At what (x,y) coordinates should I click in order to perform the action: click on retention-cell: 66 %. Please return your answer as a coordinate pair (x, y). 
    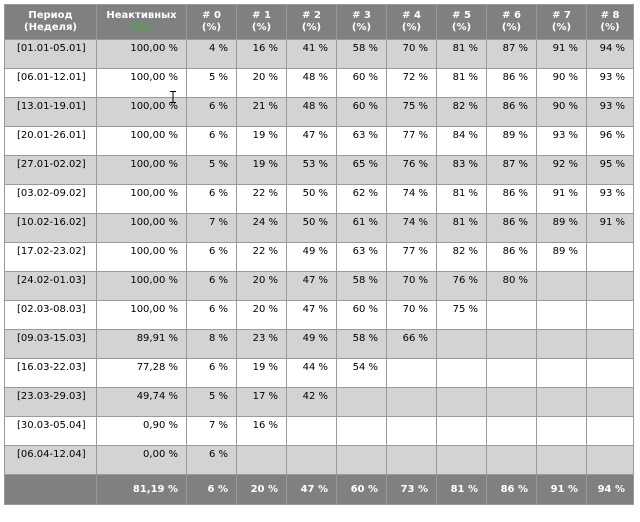
    Looking at the image, I should click on (411, 344).